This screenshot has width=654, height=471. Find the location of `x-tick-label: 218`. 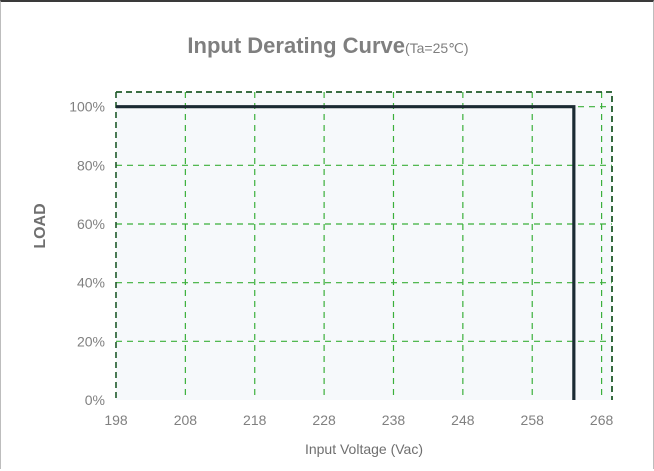

x-tick-label: 218 is located at coordinates (255, 420).